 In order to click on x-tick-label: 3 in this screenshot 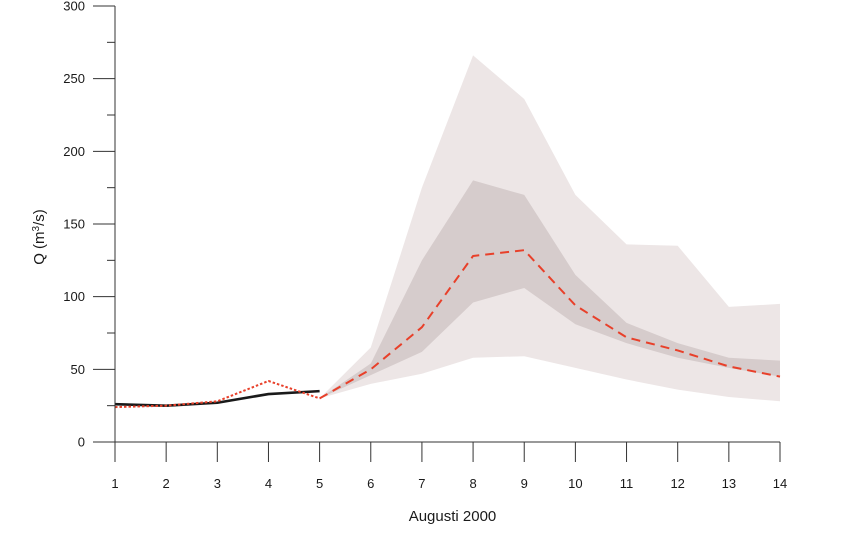, I will do `click(217, 483)`.